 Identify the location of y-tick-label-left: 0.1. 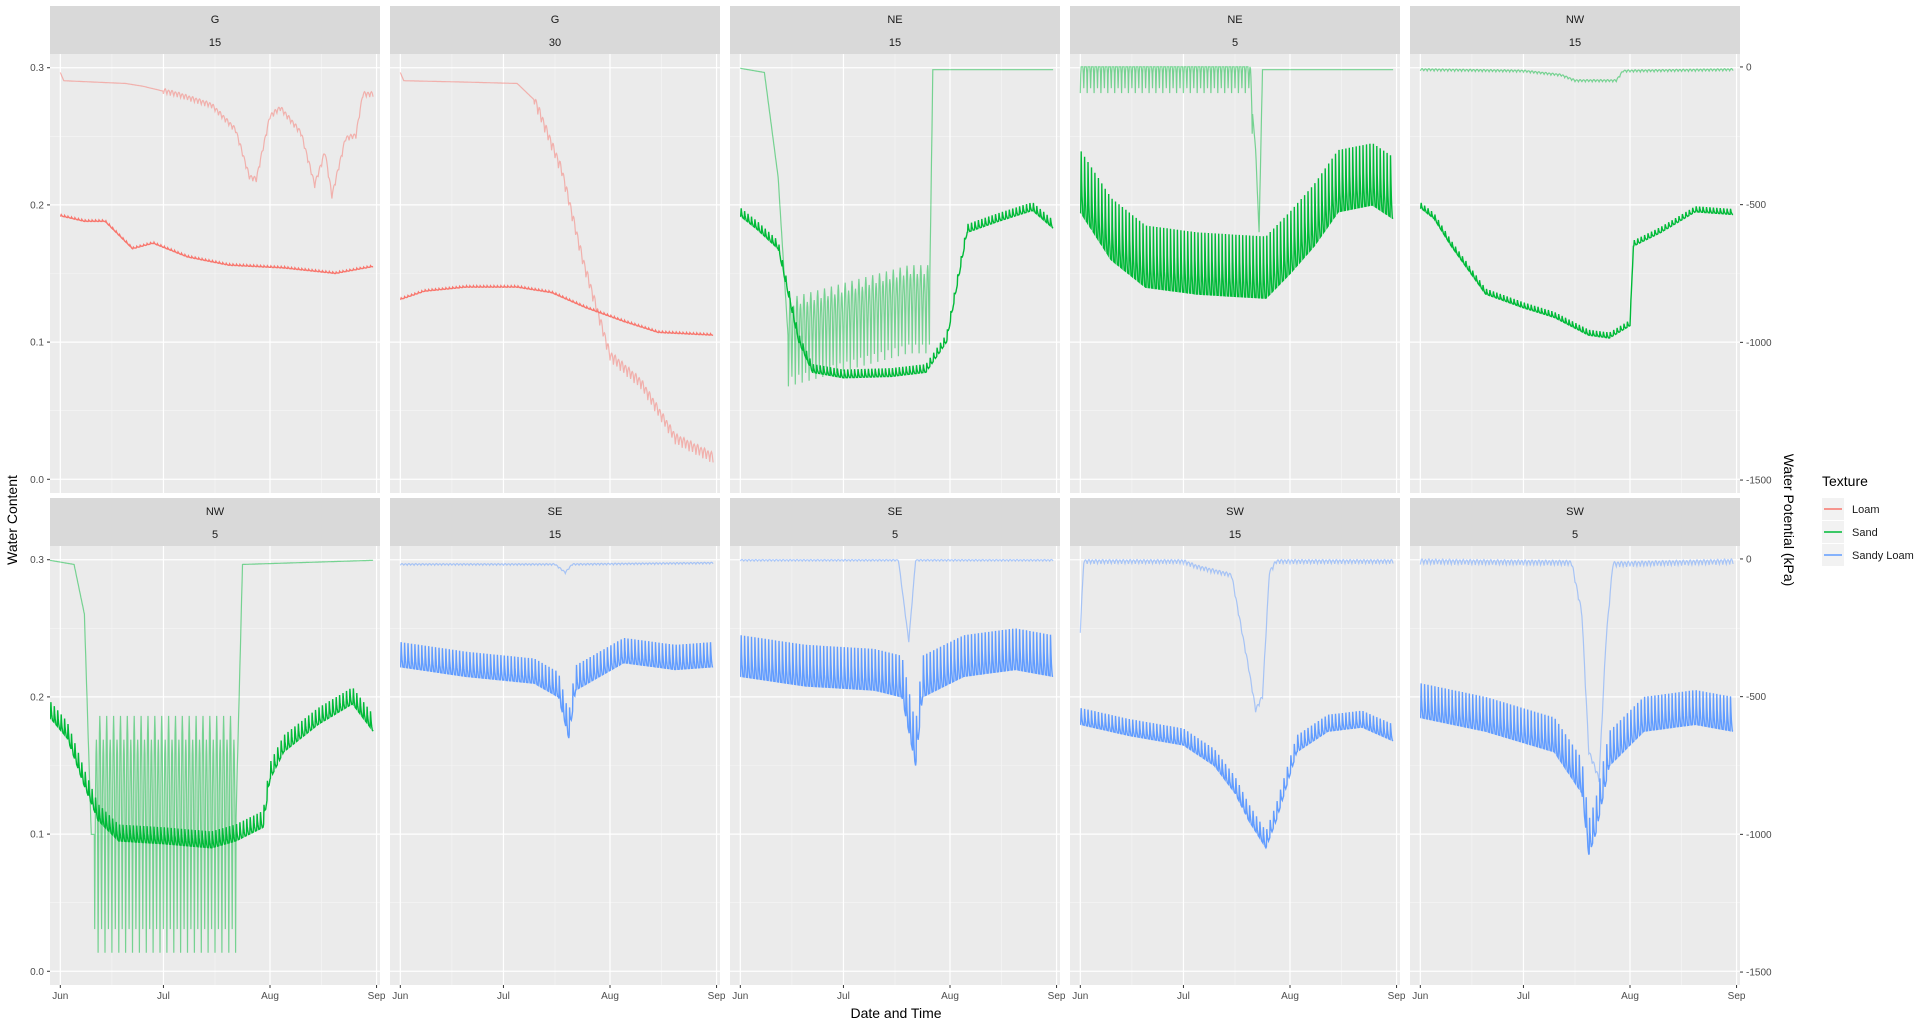
(37, 835).